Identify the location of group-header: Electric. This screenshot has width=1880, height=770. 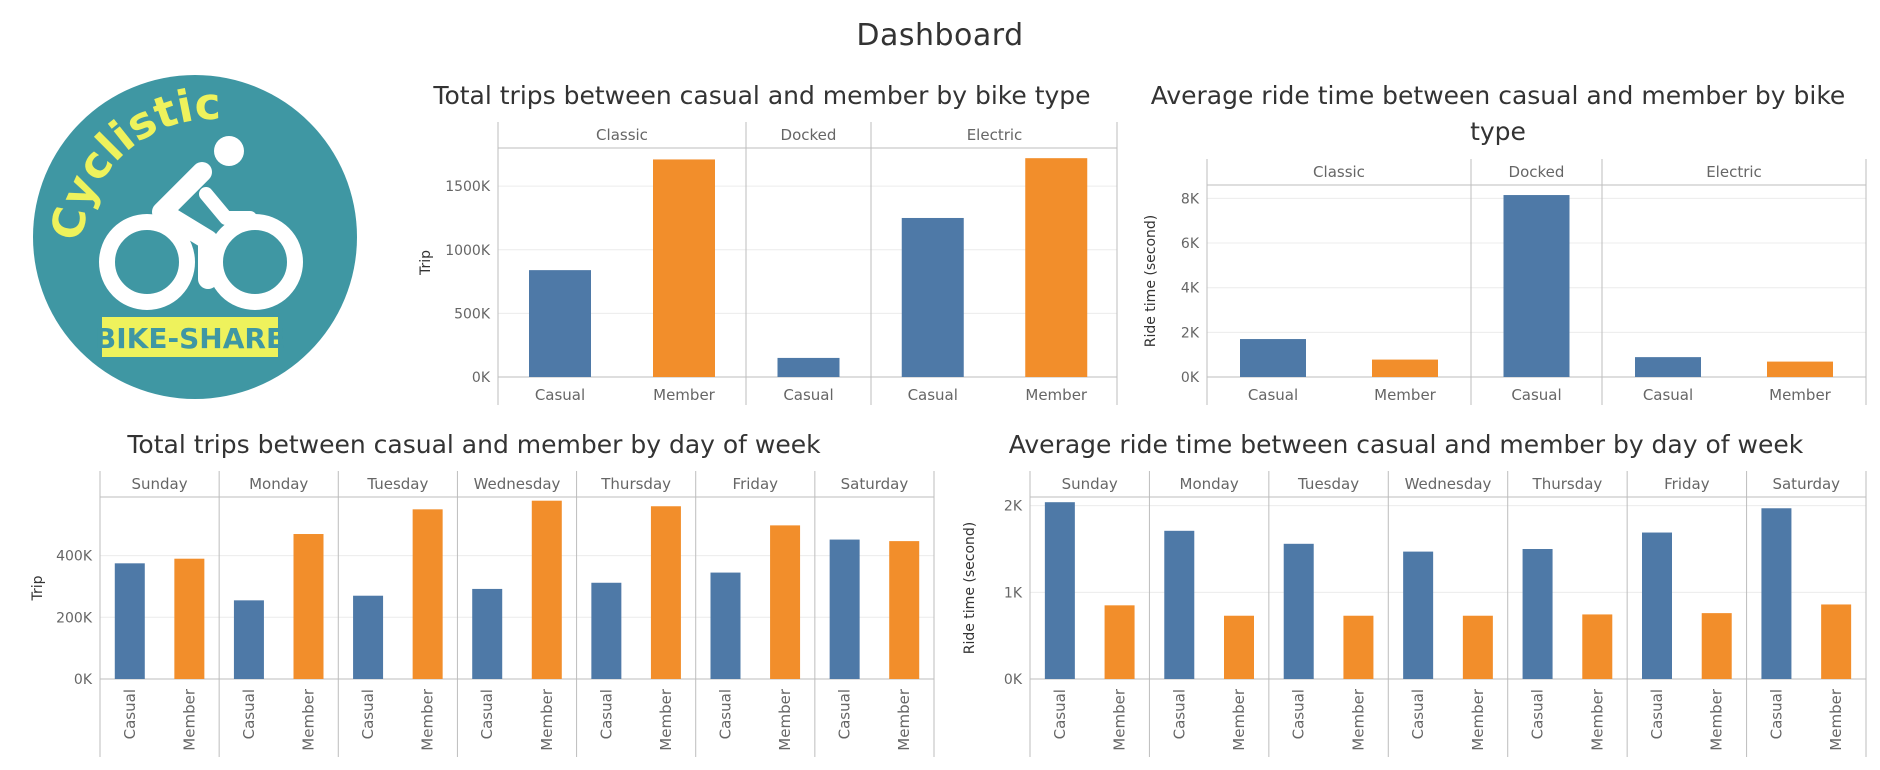
(995, 135).